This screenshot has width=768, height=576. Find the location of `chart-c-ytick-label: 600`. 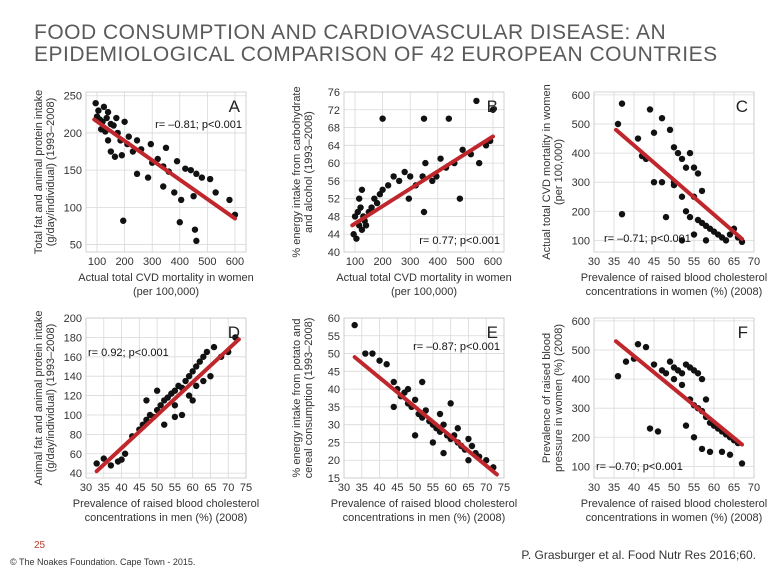

chart-c-ytick-label: 600 is located at coordinates (581, 96).